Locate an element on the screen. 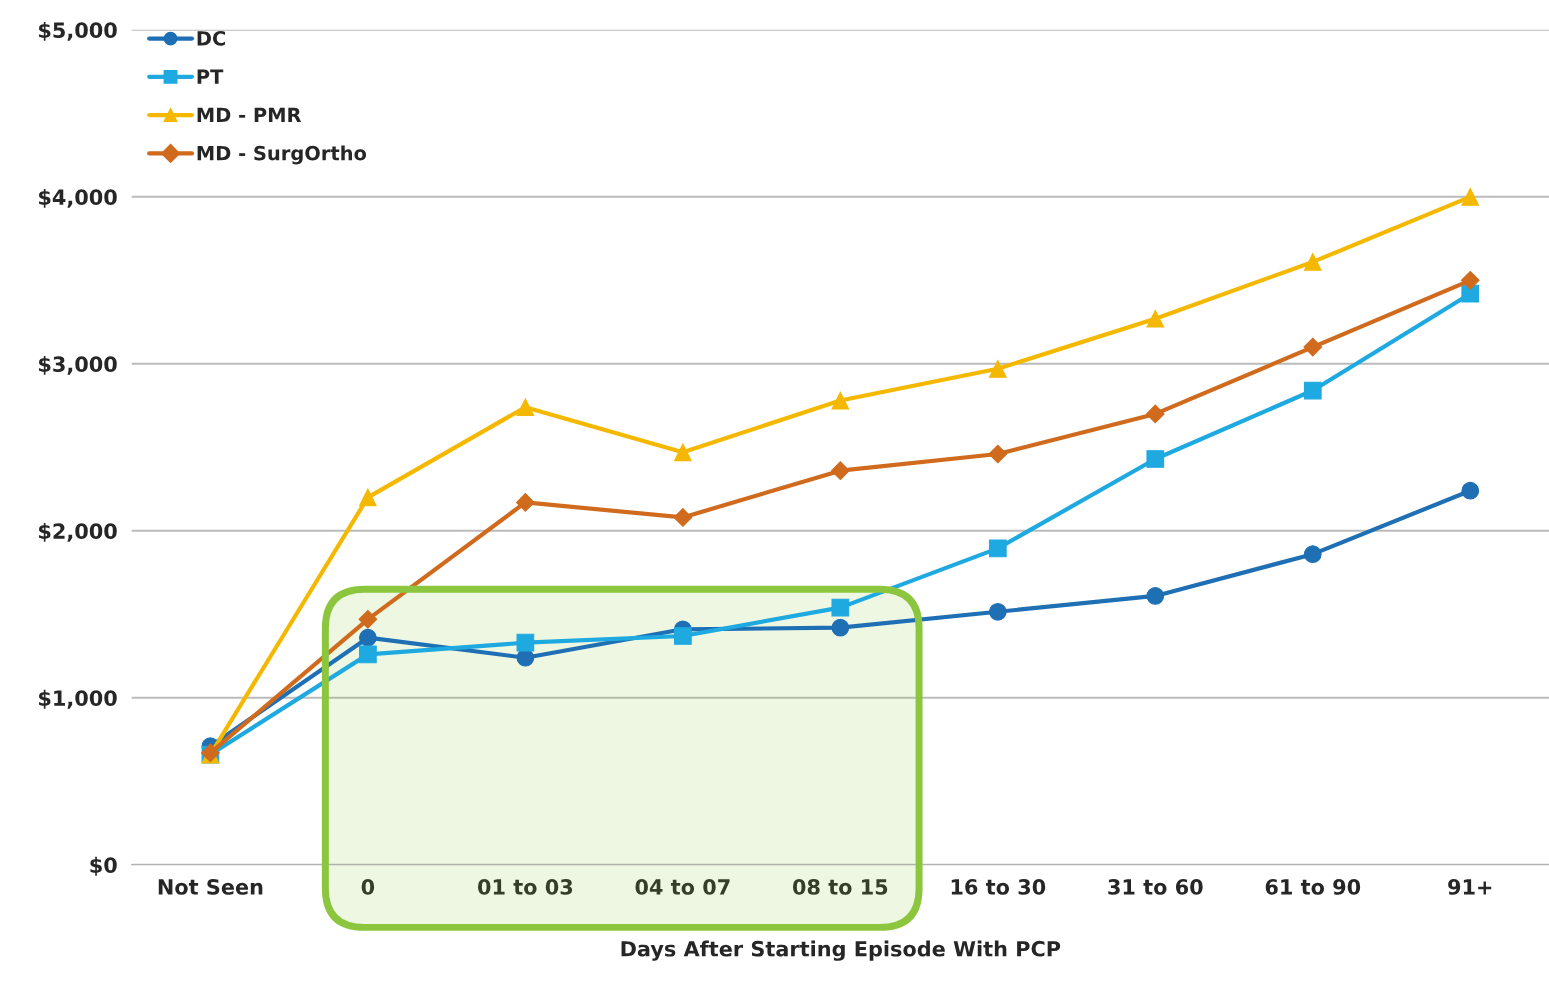 This screenshot has height=994, width=1549. x-tick-label: 04 to 07 is located at coordinates (682, 887).